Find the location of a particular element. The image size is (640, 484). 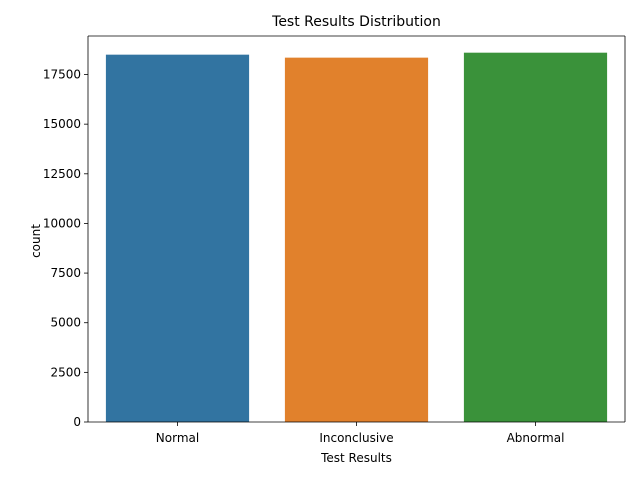

y-tick-label: 7500 is located at coordinates (65, 273).